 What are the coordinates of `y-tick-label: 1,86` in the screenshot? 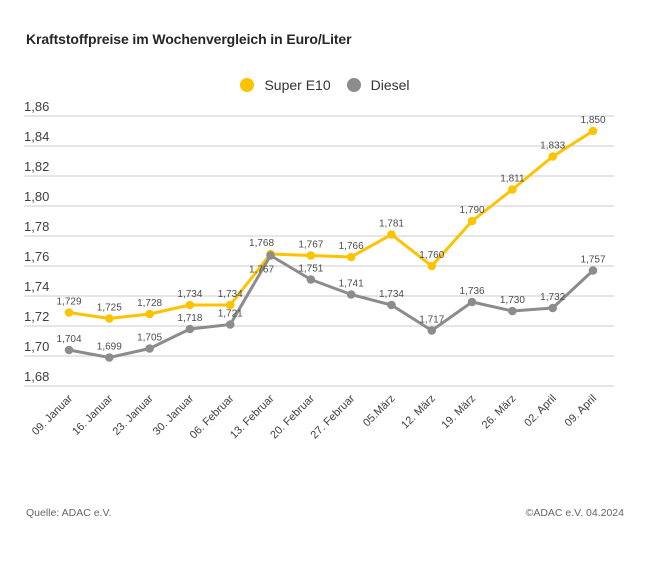 It's located at (36, 106).